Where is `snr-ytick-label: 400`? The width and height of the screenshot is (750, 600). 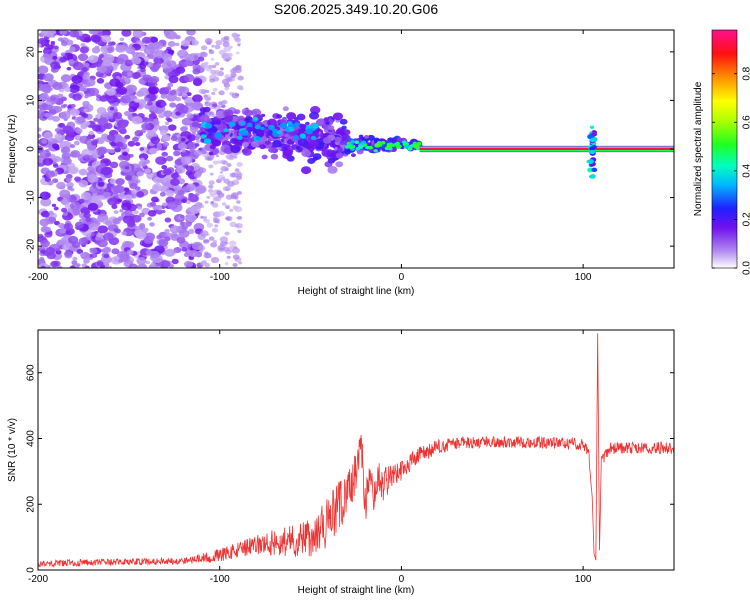
snr-ytick-label: 400 is located at coordinates (31, 438).